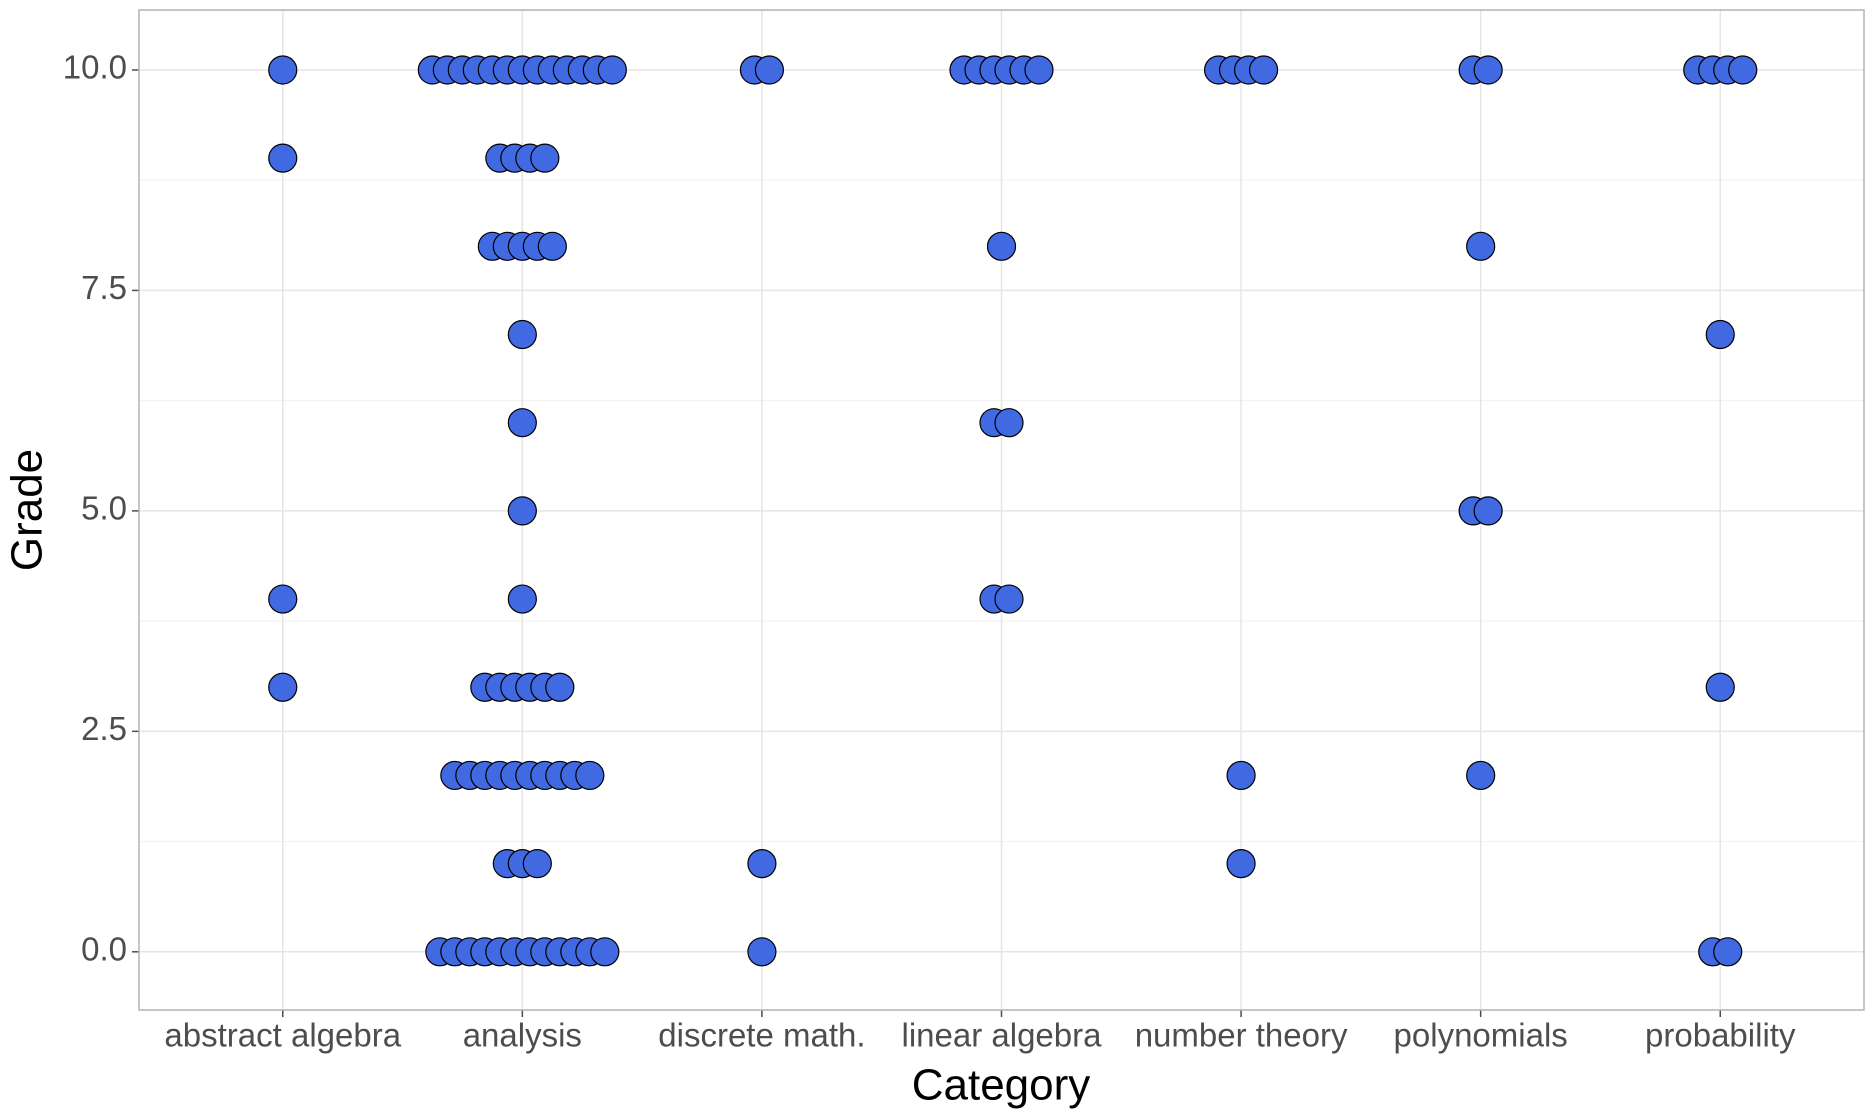 The image size is (1875, 1113). What do you see at coordinates (1002, 1035) in the screenshot?
I see `x-tick-label: linear algebra` at bounding box center [1002, 1035].